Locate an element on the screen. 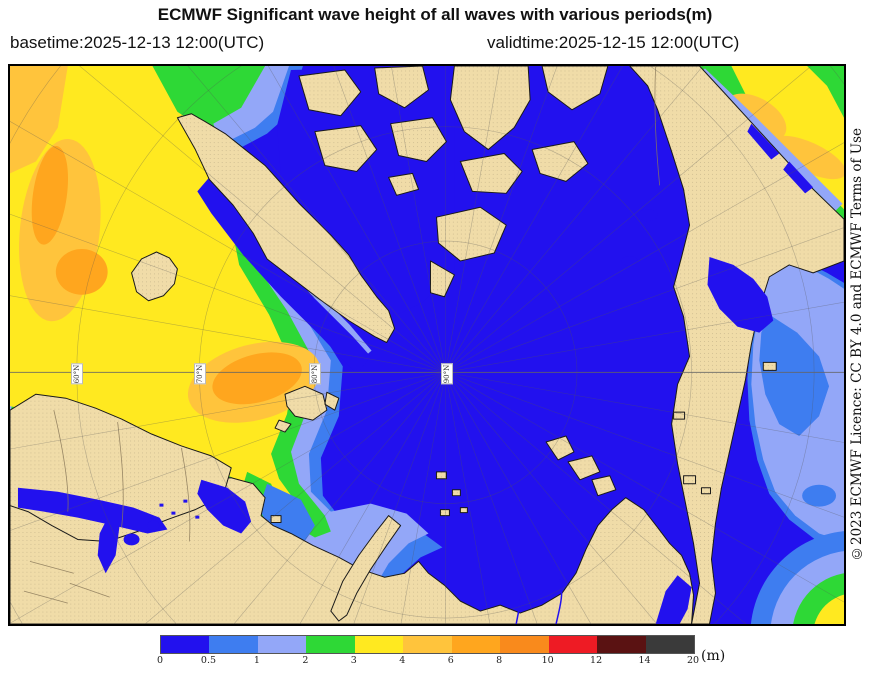 The image size is (870, 680). latitude-label: 80°N is located at coordinates (315, 374).